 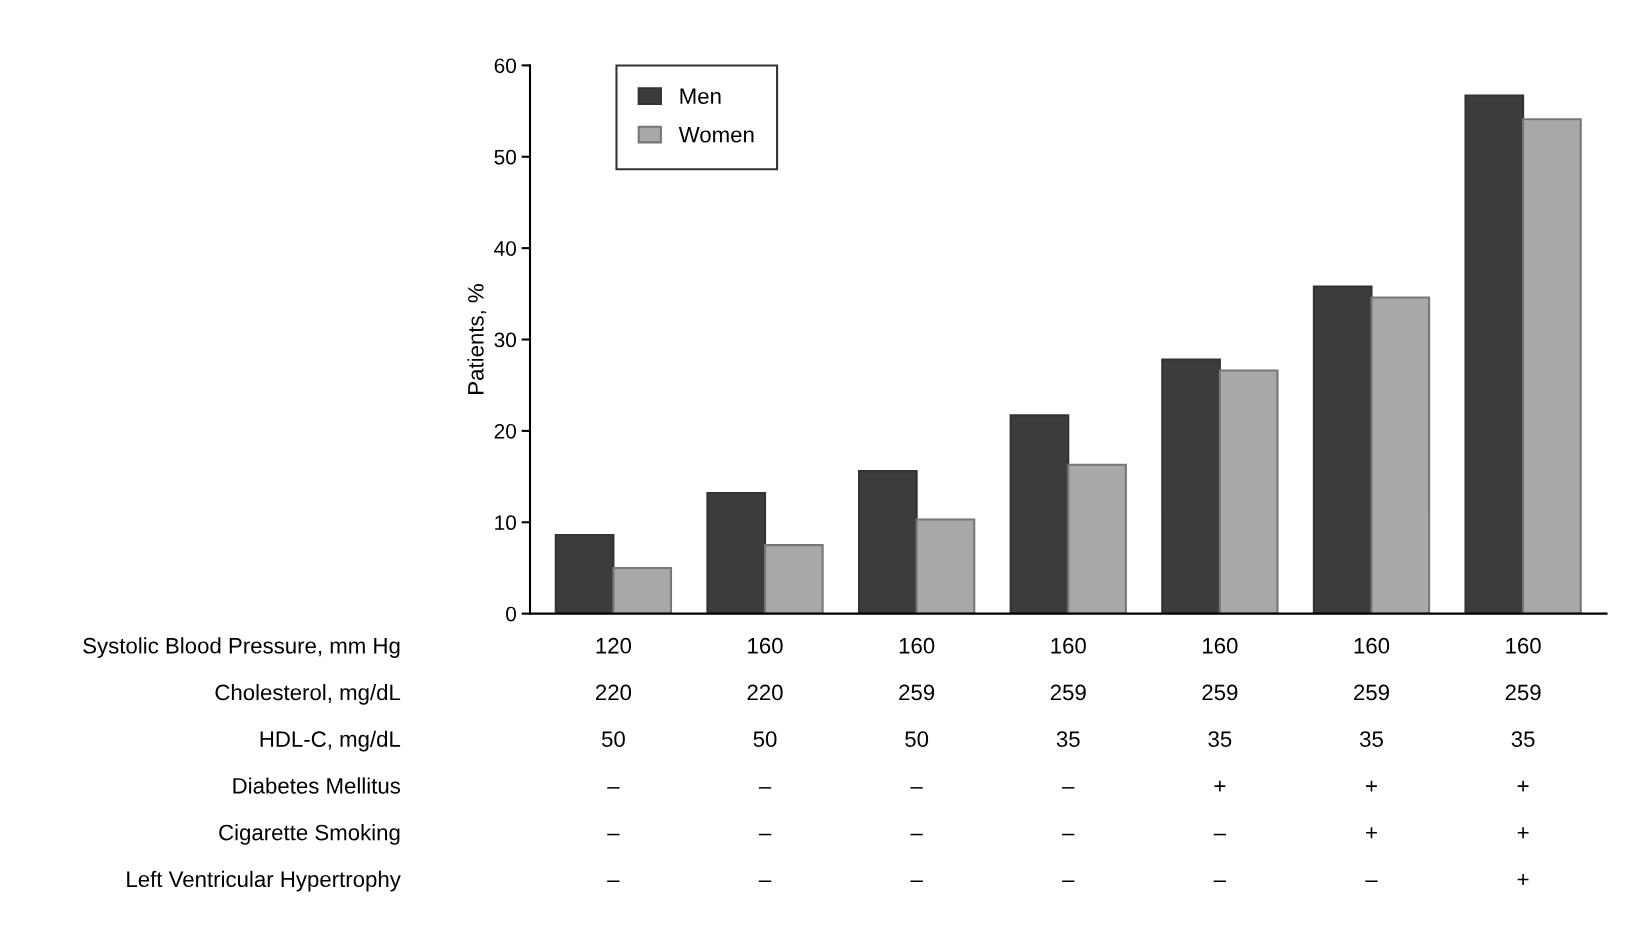 What do you see at coordinates (506, 523) in the screenshot?
I see `y-tick-label: 10` at bounding box center [506, 523].